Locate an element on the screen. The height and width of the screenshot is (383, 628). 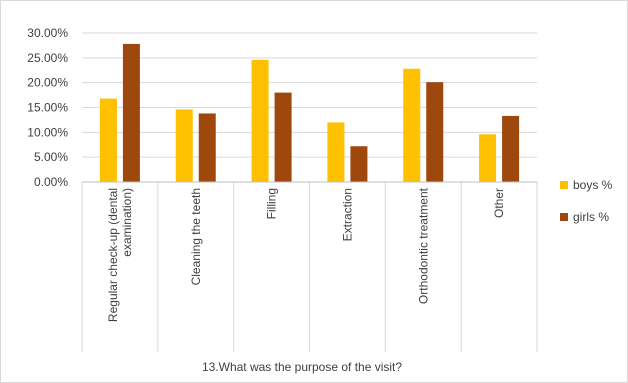
x-tick-label: Filling is located at coordinates (272, 203).